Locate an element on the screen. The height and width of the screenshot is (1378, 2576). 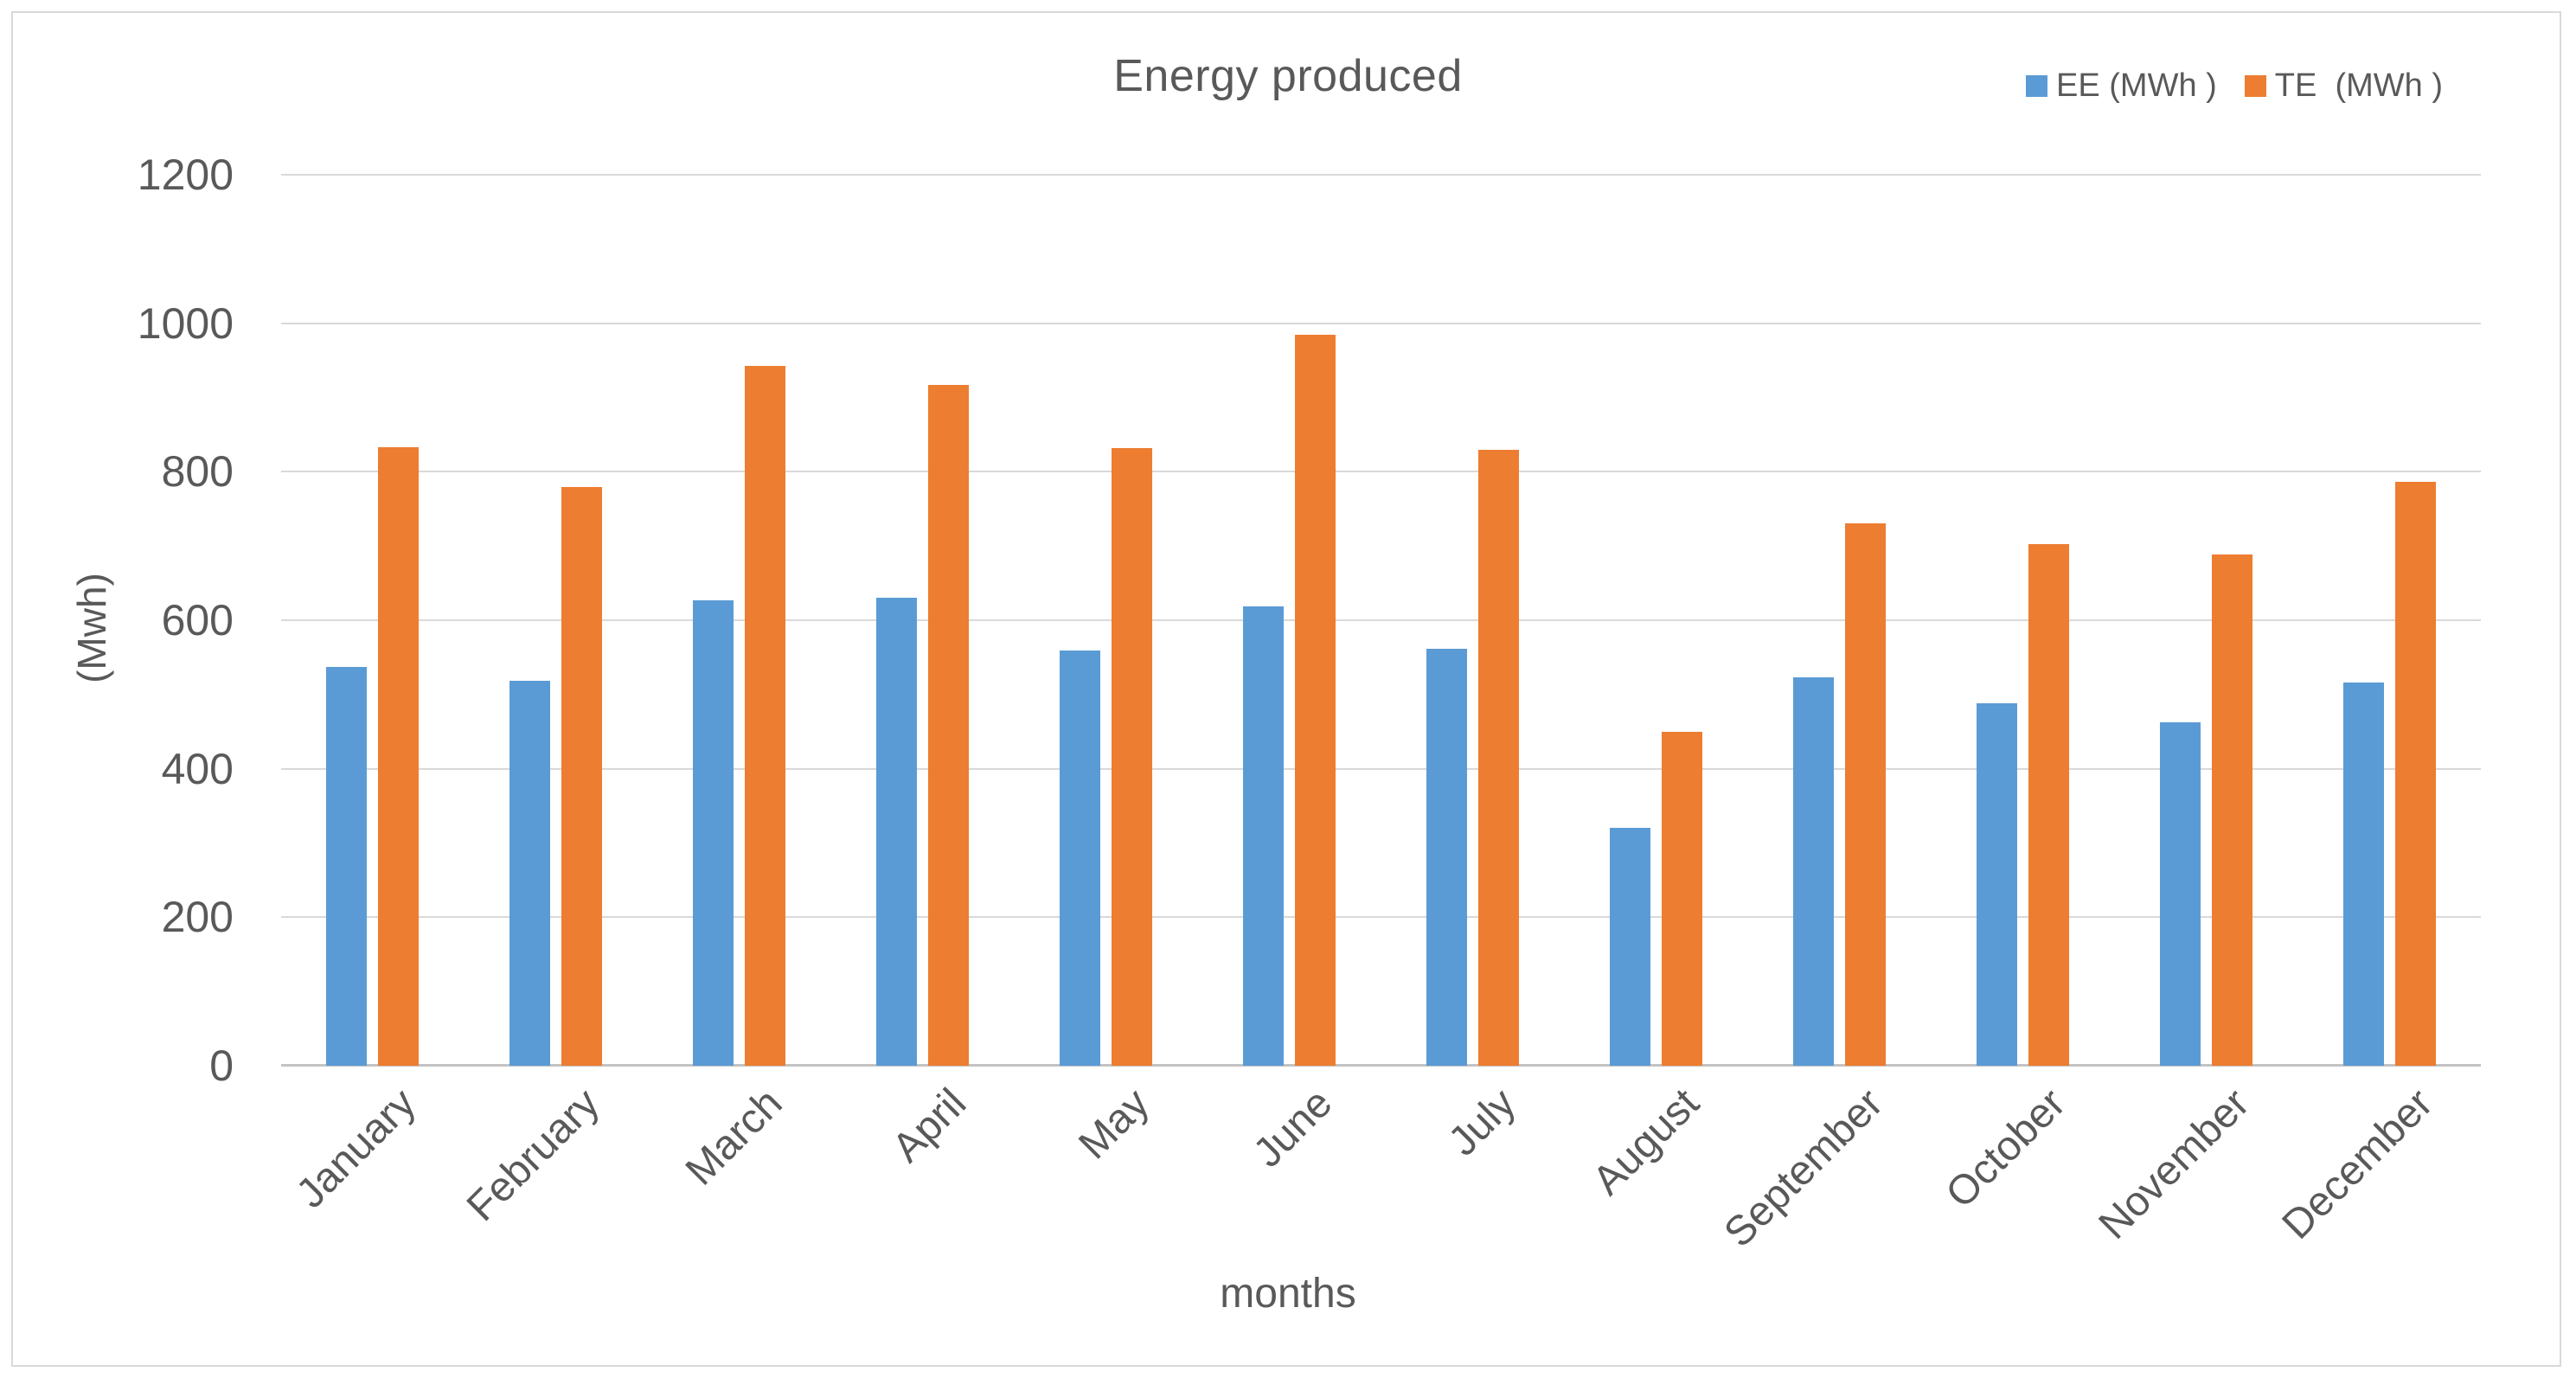
bar-ee-march is located at coordinates (713, 832).